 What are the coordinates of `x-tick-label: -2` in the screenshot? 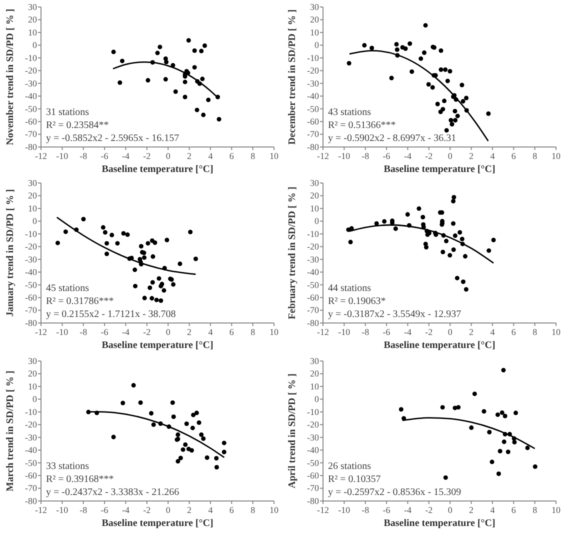 It's located at (429, 510).